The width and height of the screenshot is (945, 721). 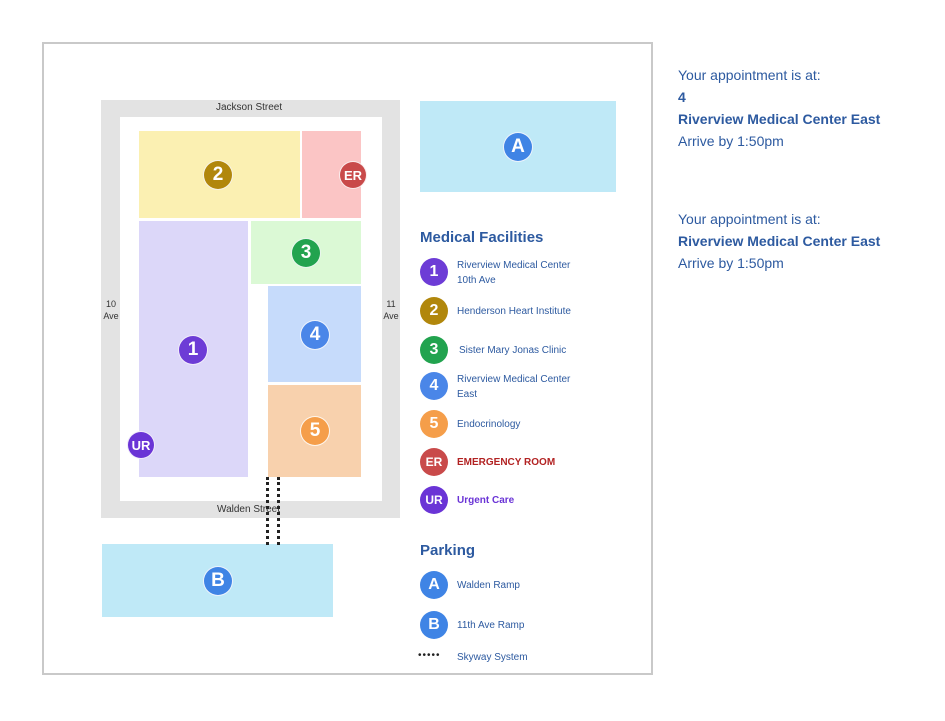 What do you see at coordinates (434, 585) in the screenshot?
I see `legend-marker-parking-a: A` at bounding box center [434, 585].